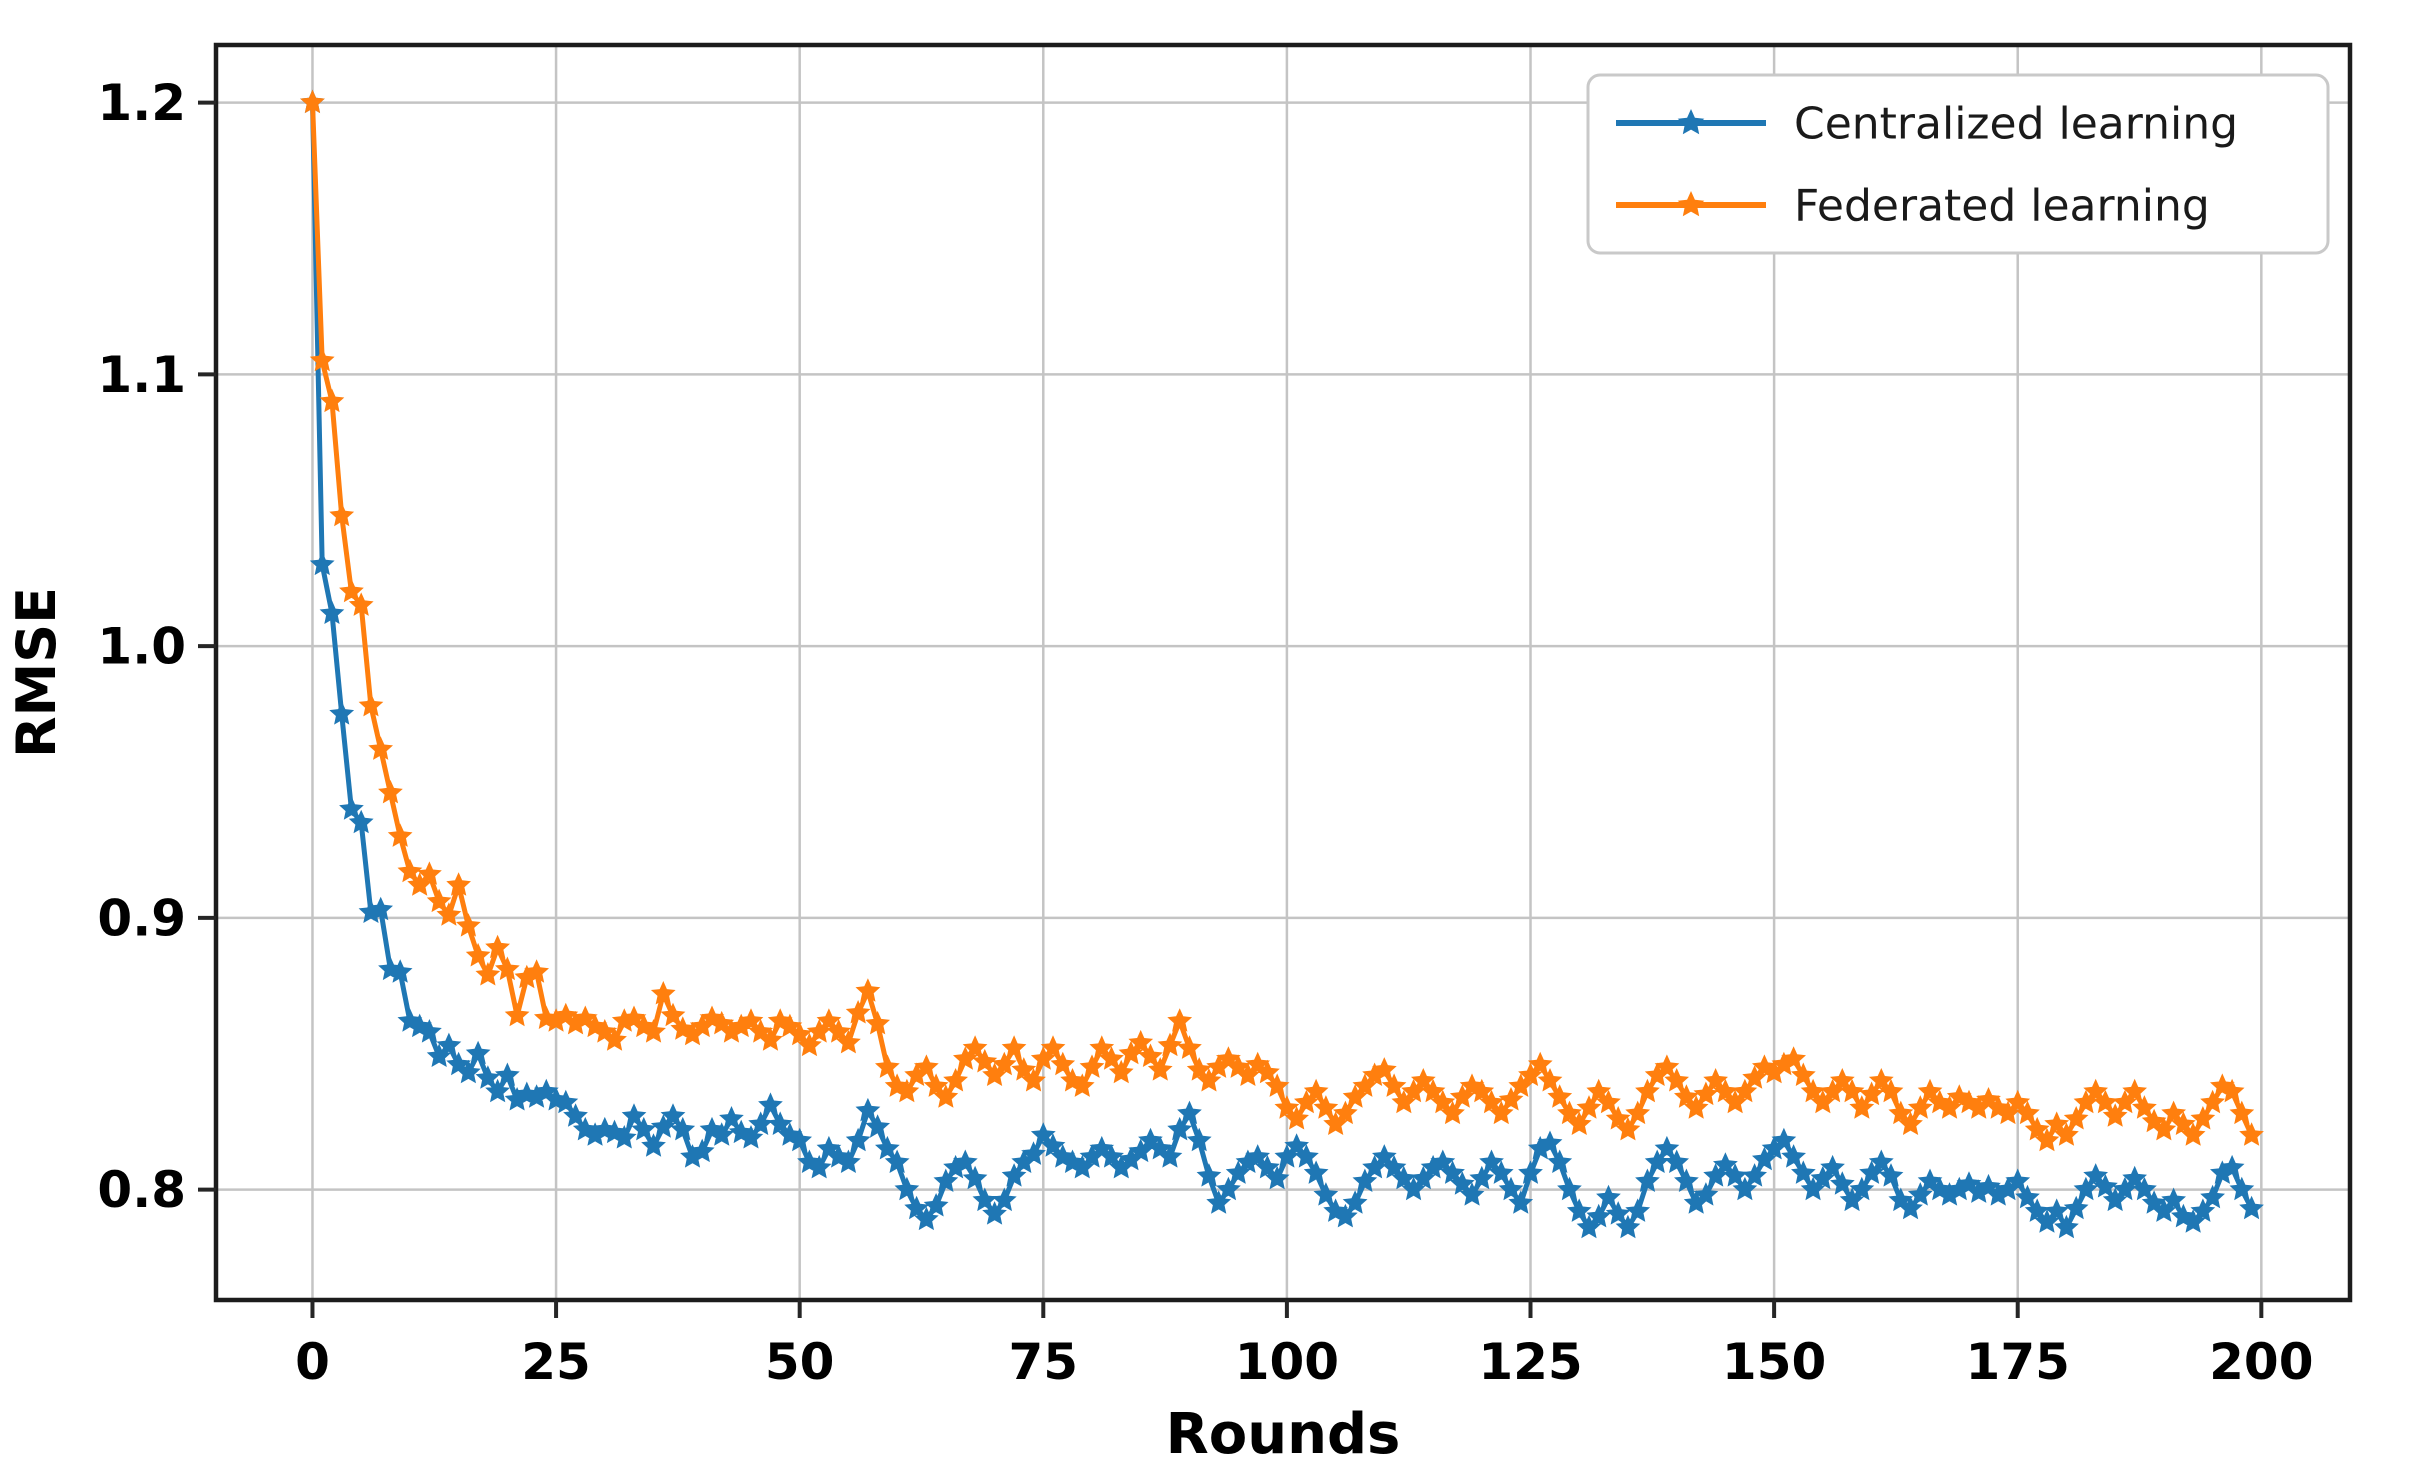  What do you see at coordinates (36, 672) in the screenshot?
I see `y-axis-title: RMSE` at bounding box center [36, 672].